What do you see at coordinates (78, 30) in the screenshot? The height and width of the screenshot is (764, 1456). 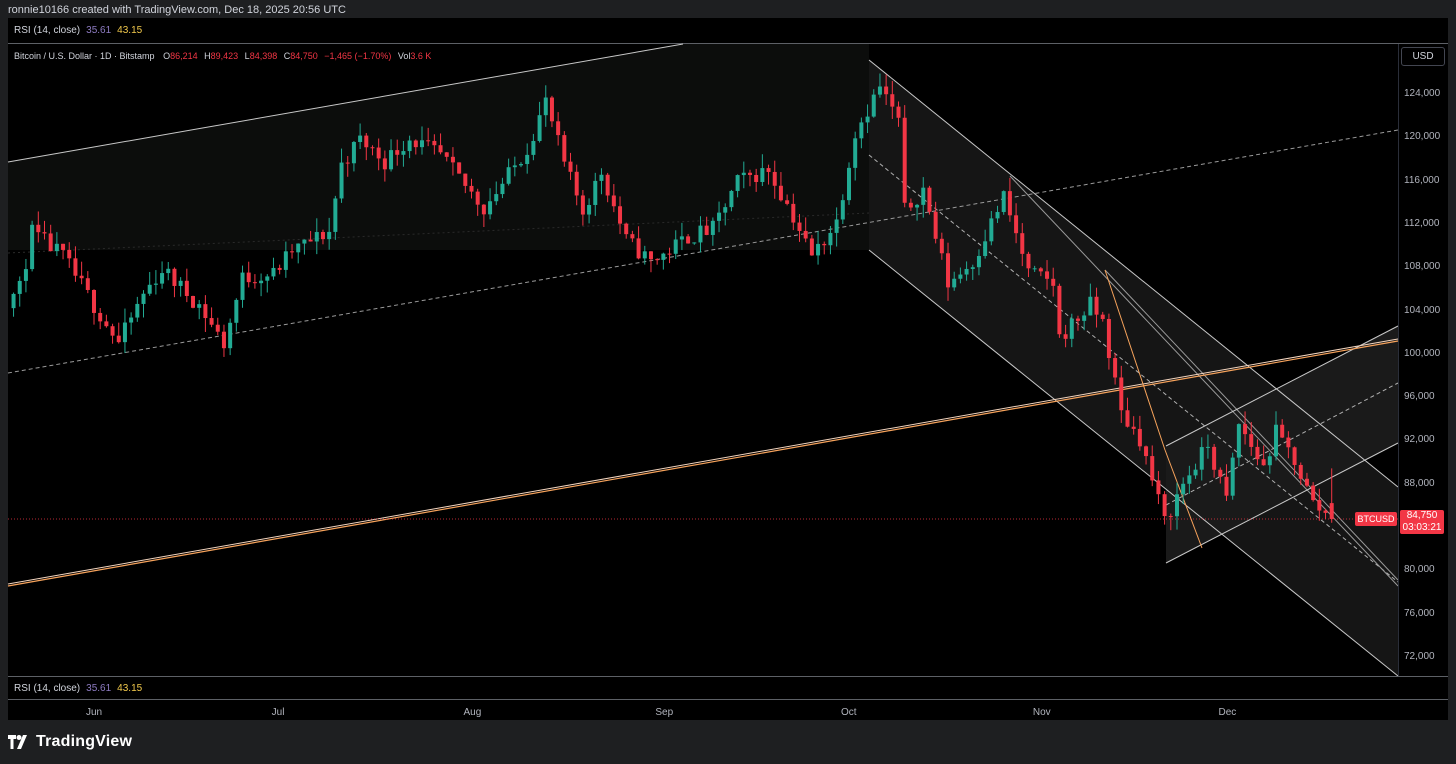 I see `rsi-header-top: RSI (14, close) 35.61 43.15` at bounding box center [78, 30].